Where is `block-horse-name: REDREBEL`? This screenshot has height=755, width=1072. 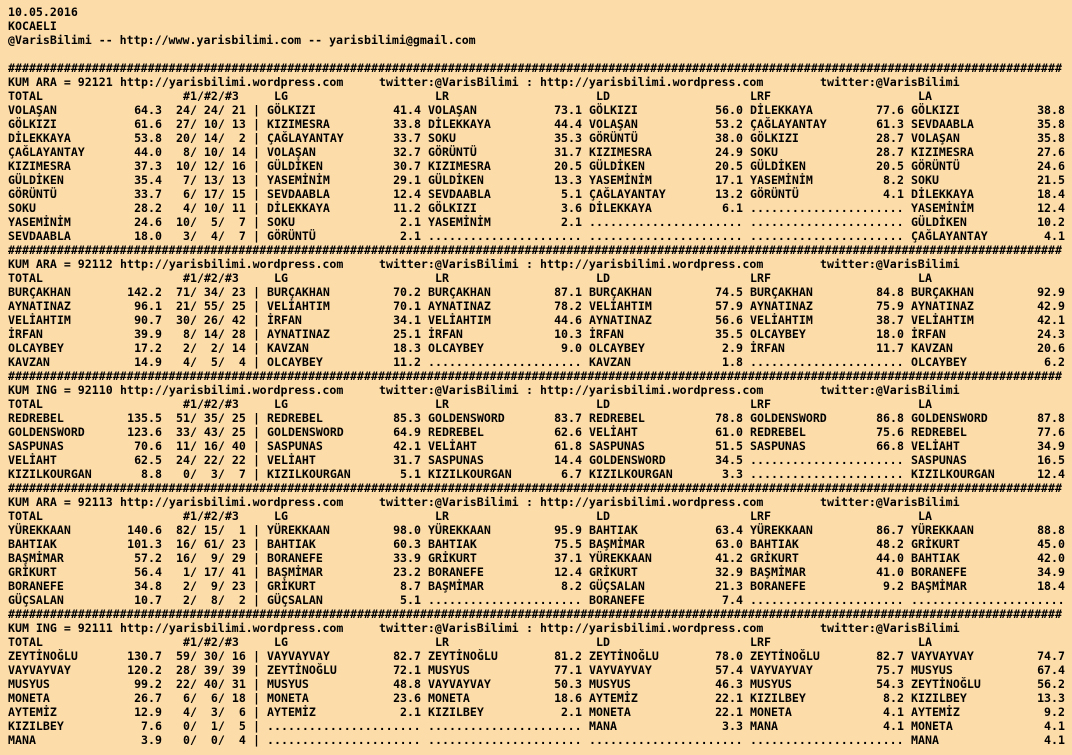
block-horse-name: REDREBEL is located at coordinates (456, 432).